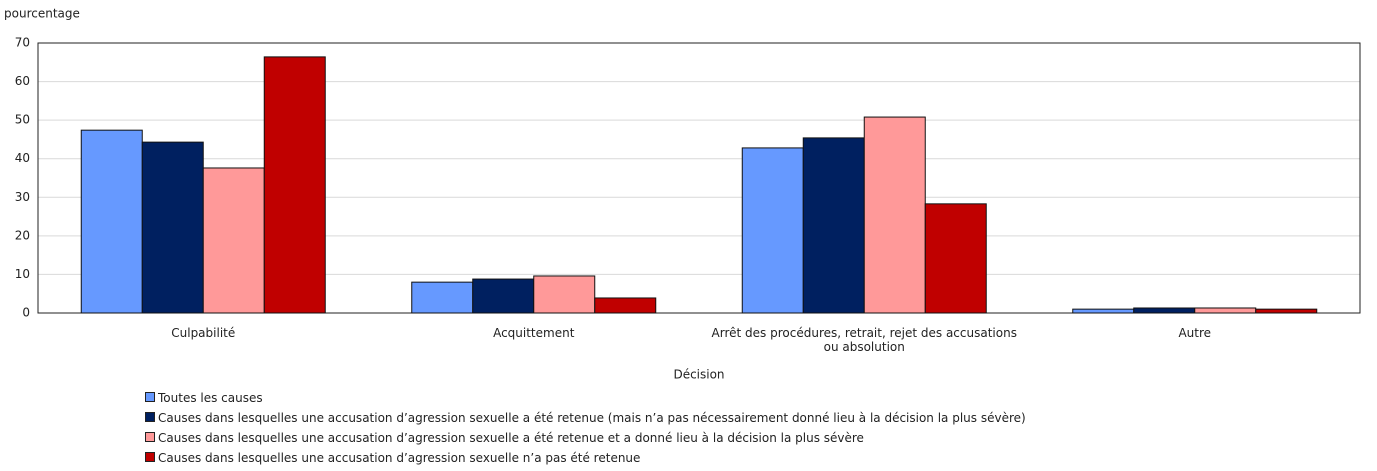  Describe the element at coordinates (42, 14) in the screenshot. I see `y-axis-label: pourcentage` at that location.